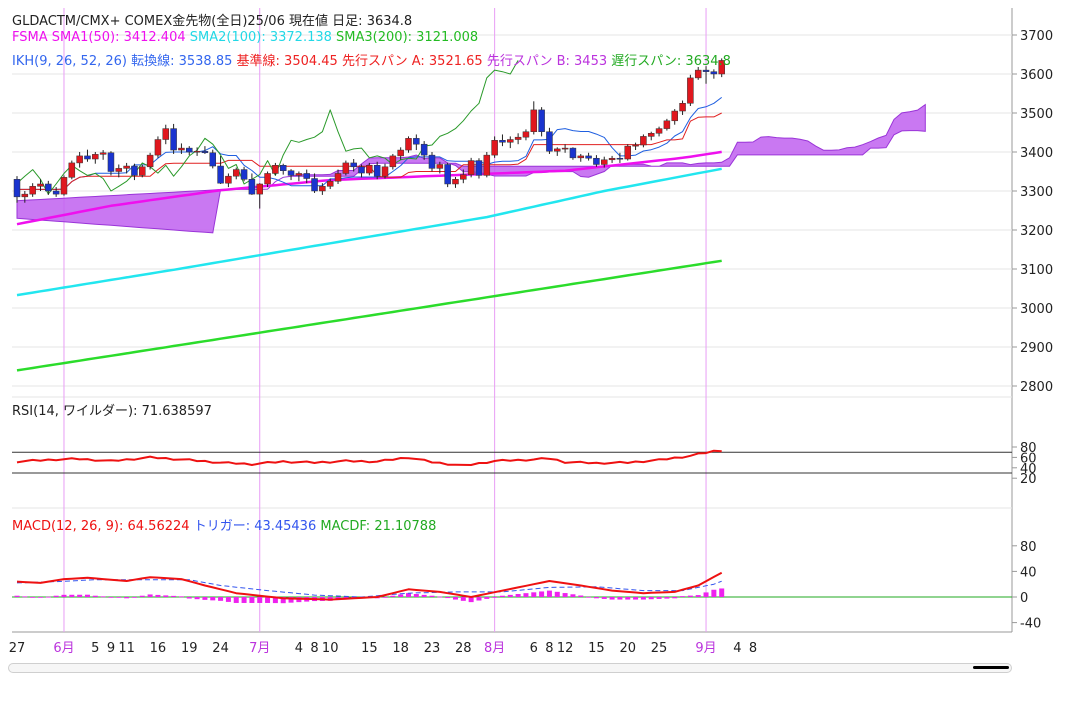 The width and height of the screenshot is (1076, 701). Describe the element at coordinates (259, 648) in the screenshot. I see `date-tick-label: 7月` at that location.